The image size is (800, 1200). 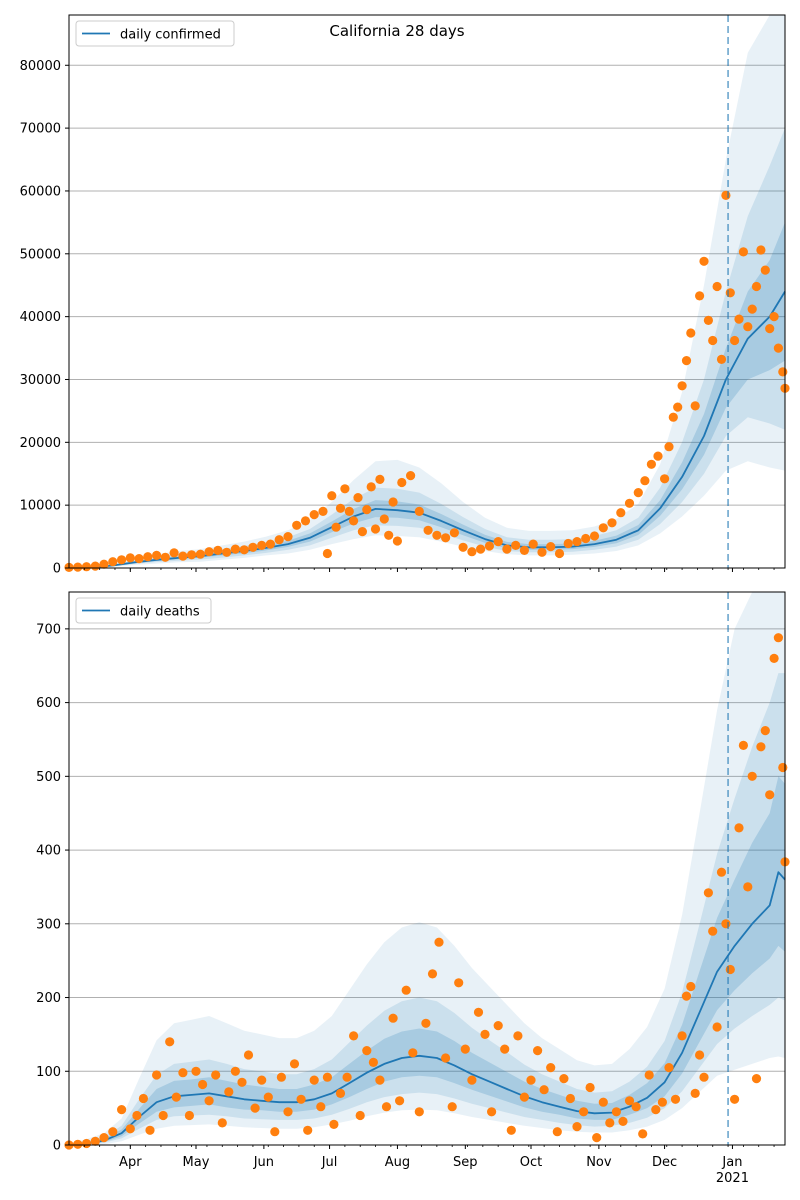 I want to click on confirmed-legend-box, so click(x=155, y=33).